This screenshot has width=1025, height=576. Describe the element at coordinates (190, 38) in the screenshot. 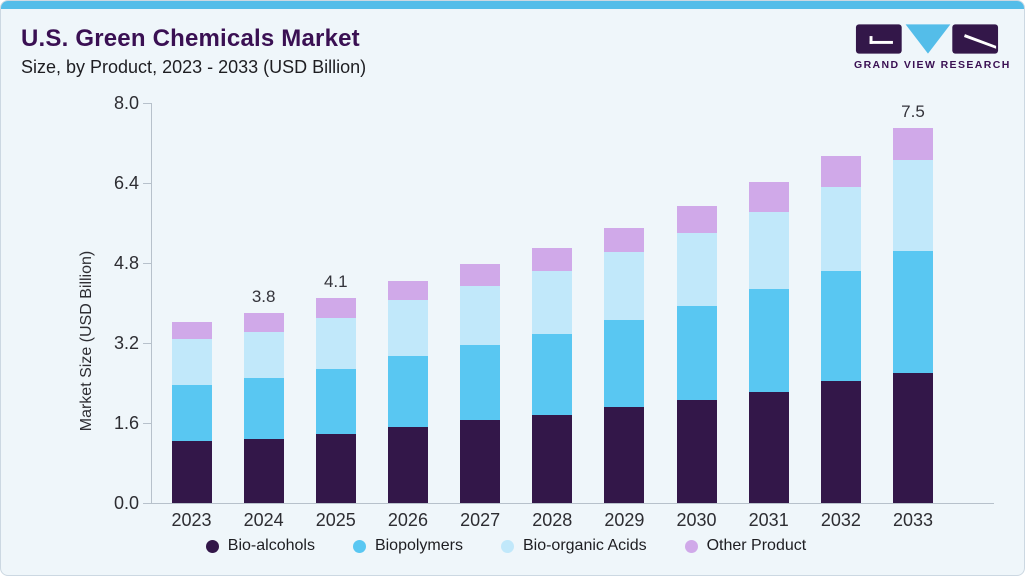

I see `page-title: U.S. Green Chemicals Market` at that location.